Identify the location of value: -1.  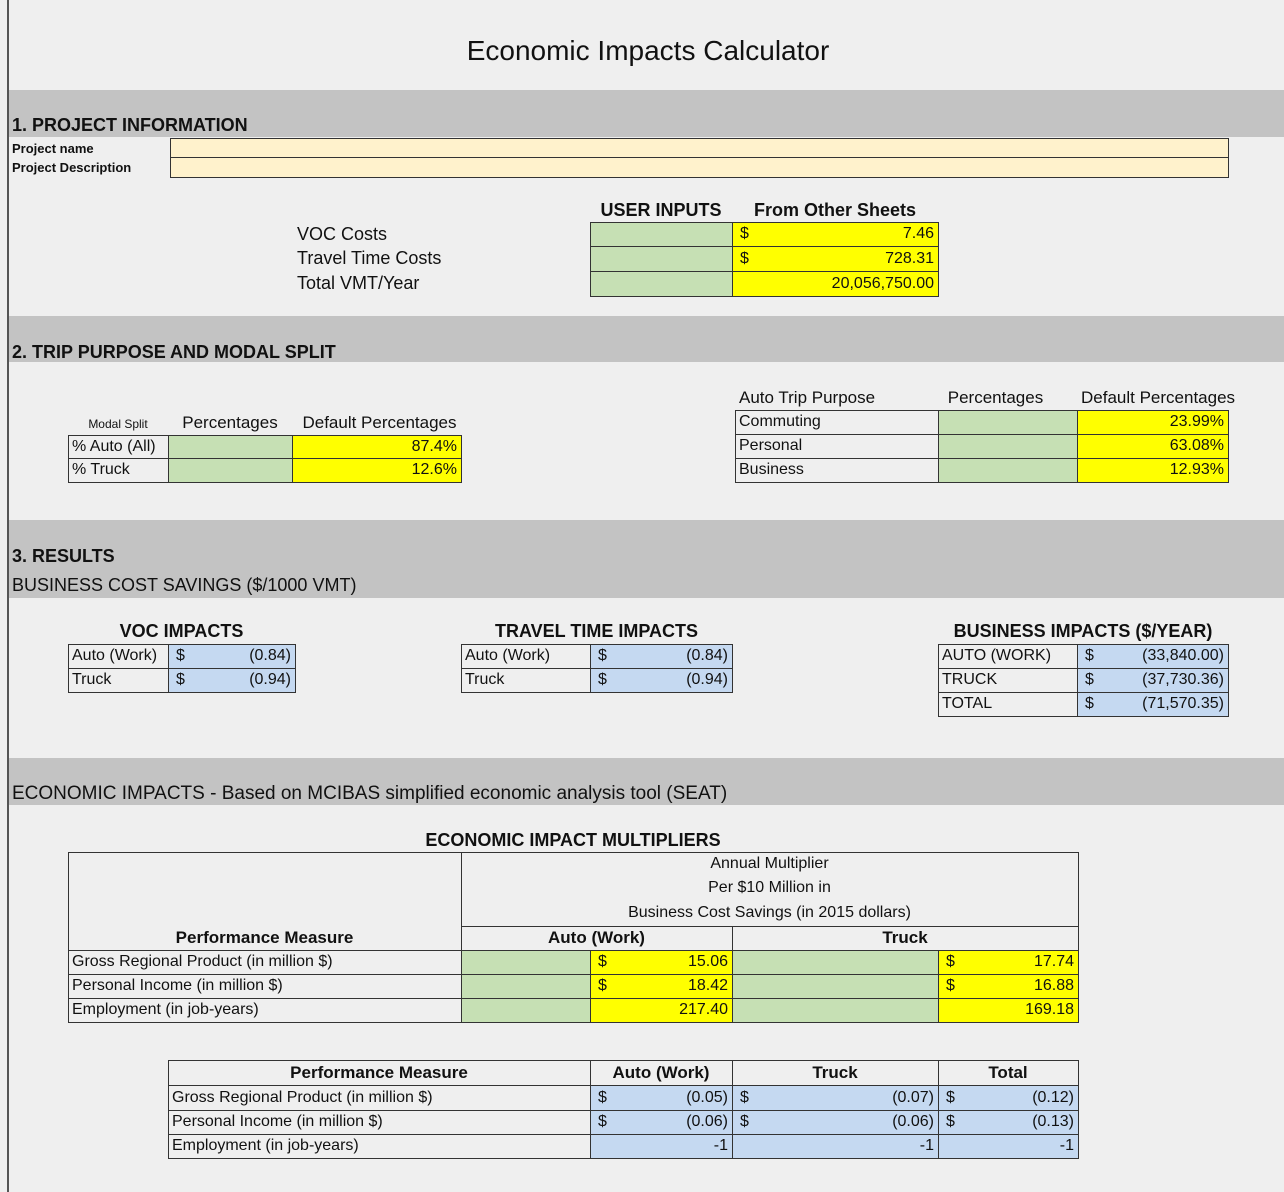
(720, 1145).